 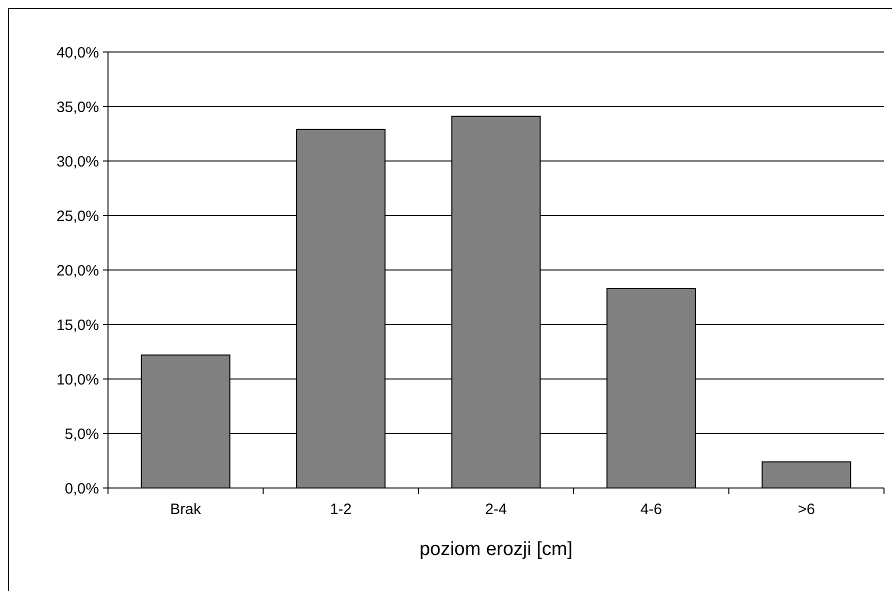 I want to click on x-tick-label: 2-4, so click(x=496, y=509).